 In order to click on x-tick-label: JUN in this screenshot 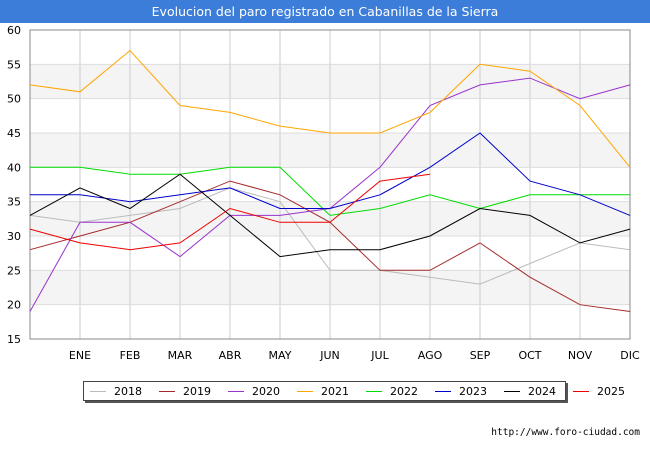, I will do `click(329, 355)`.